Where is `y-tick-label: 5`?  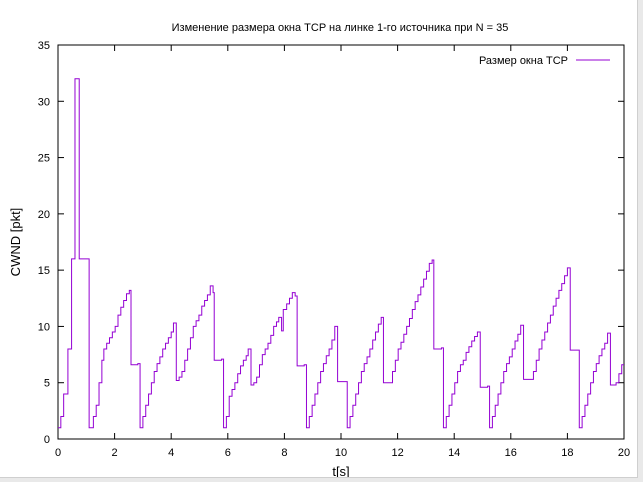
y-tick-label: 5 is located at coordinates (47, 384).